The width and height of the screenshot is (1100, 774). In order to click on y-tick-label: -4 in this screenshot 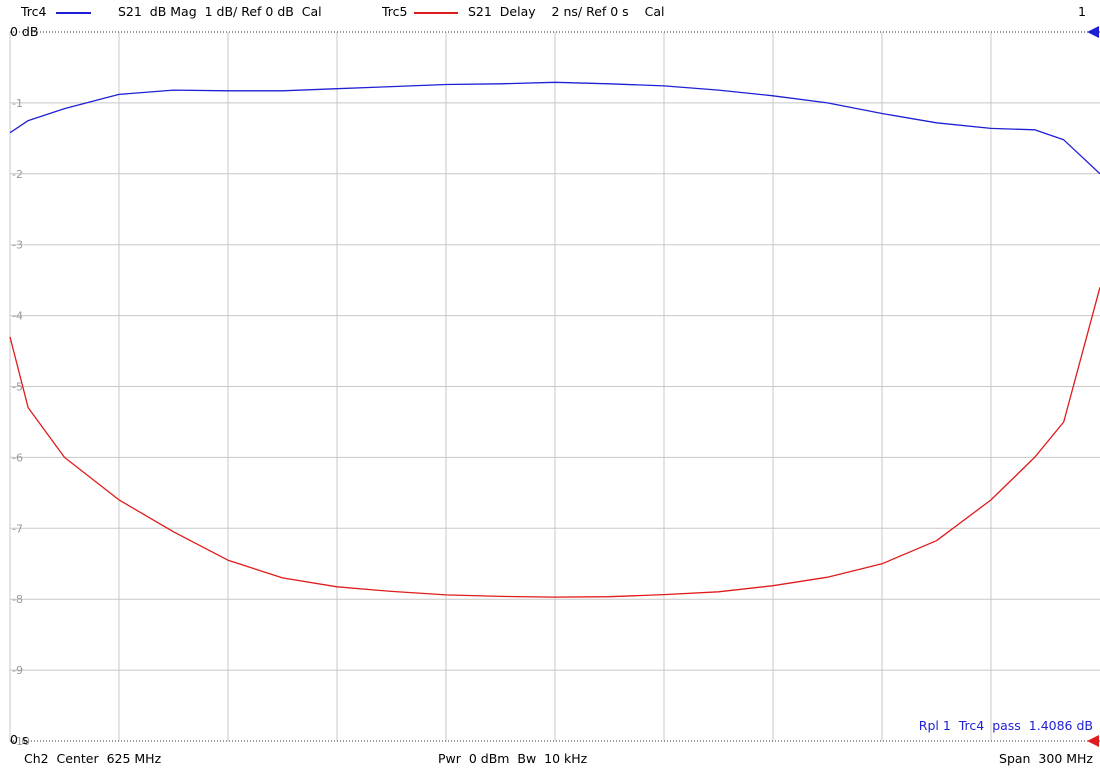, I will do `click(17, 316)`.